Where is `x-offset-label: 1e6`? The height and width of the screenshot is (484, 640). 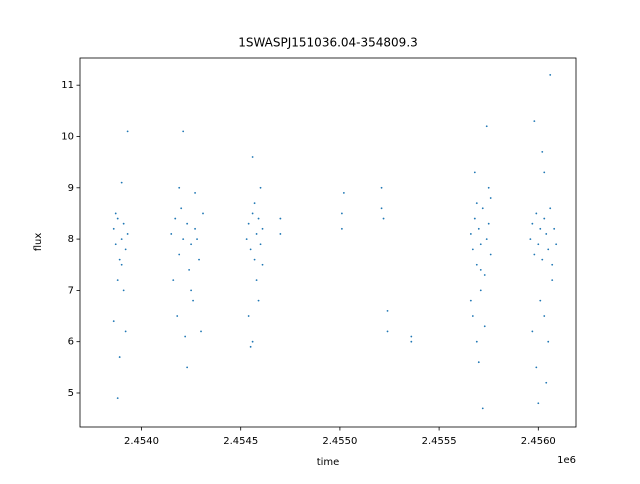
x-offset-label: 1e6 is located at coordinates (566, 460).